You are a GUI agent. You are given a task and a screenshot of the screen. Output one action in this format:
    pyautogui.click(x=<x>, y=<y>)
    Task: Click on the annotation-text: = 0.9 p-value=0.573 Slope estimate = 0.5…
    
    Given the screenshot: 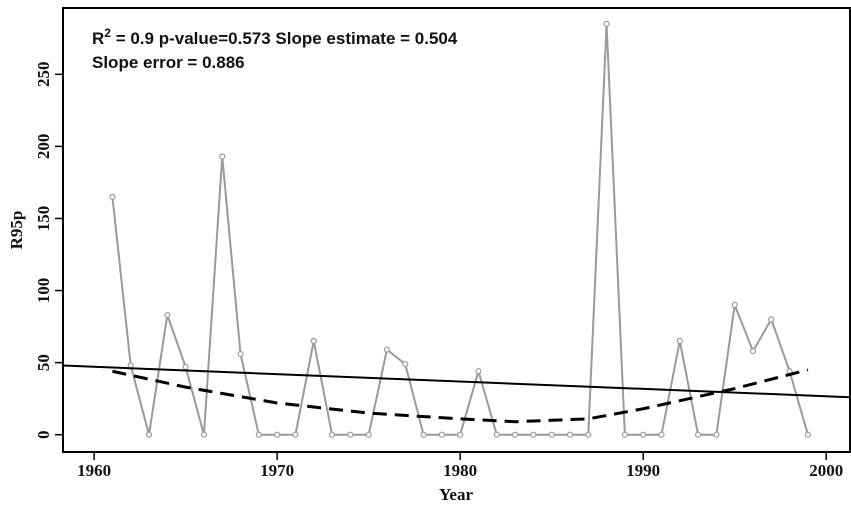 What is the action you would take?
    pyautogui.click(x=284, y=38)
    